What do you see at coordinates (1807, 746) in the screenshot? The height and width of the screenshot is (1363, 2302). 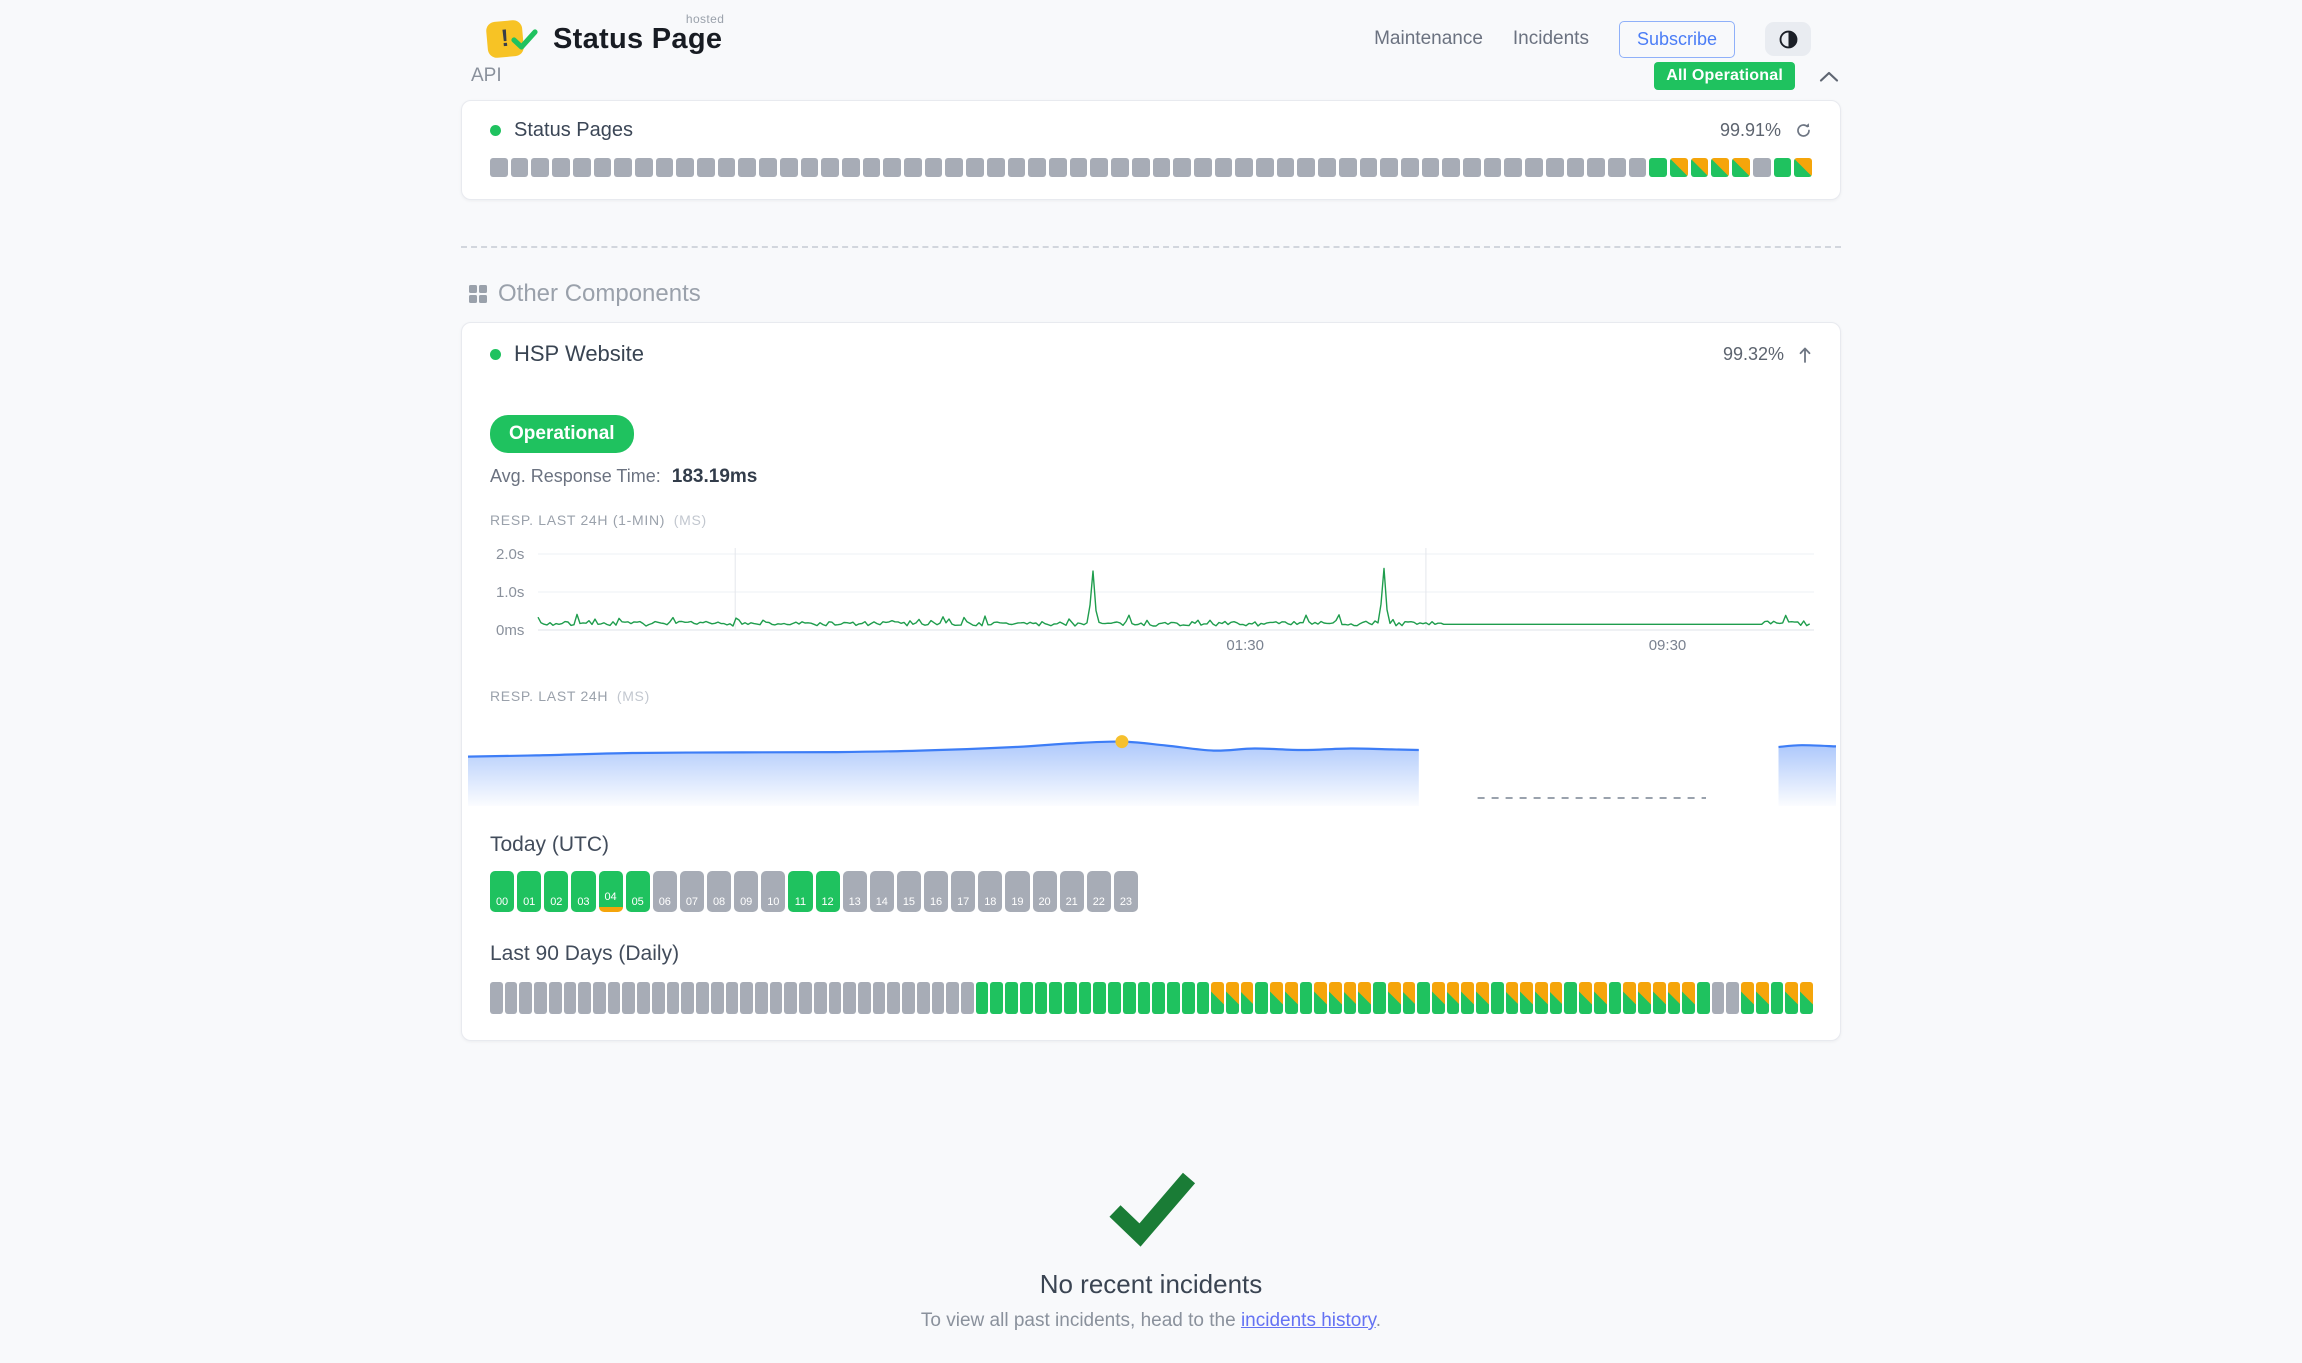 I see `response-area-series` at bounding box center [1807, 746].